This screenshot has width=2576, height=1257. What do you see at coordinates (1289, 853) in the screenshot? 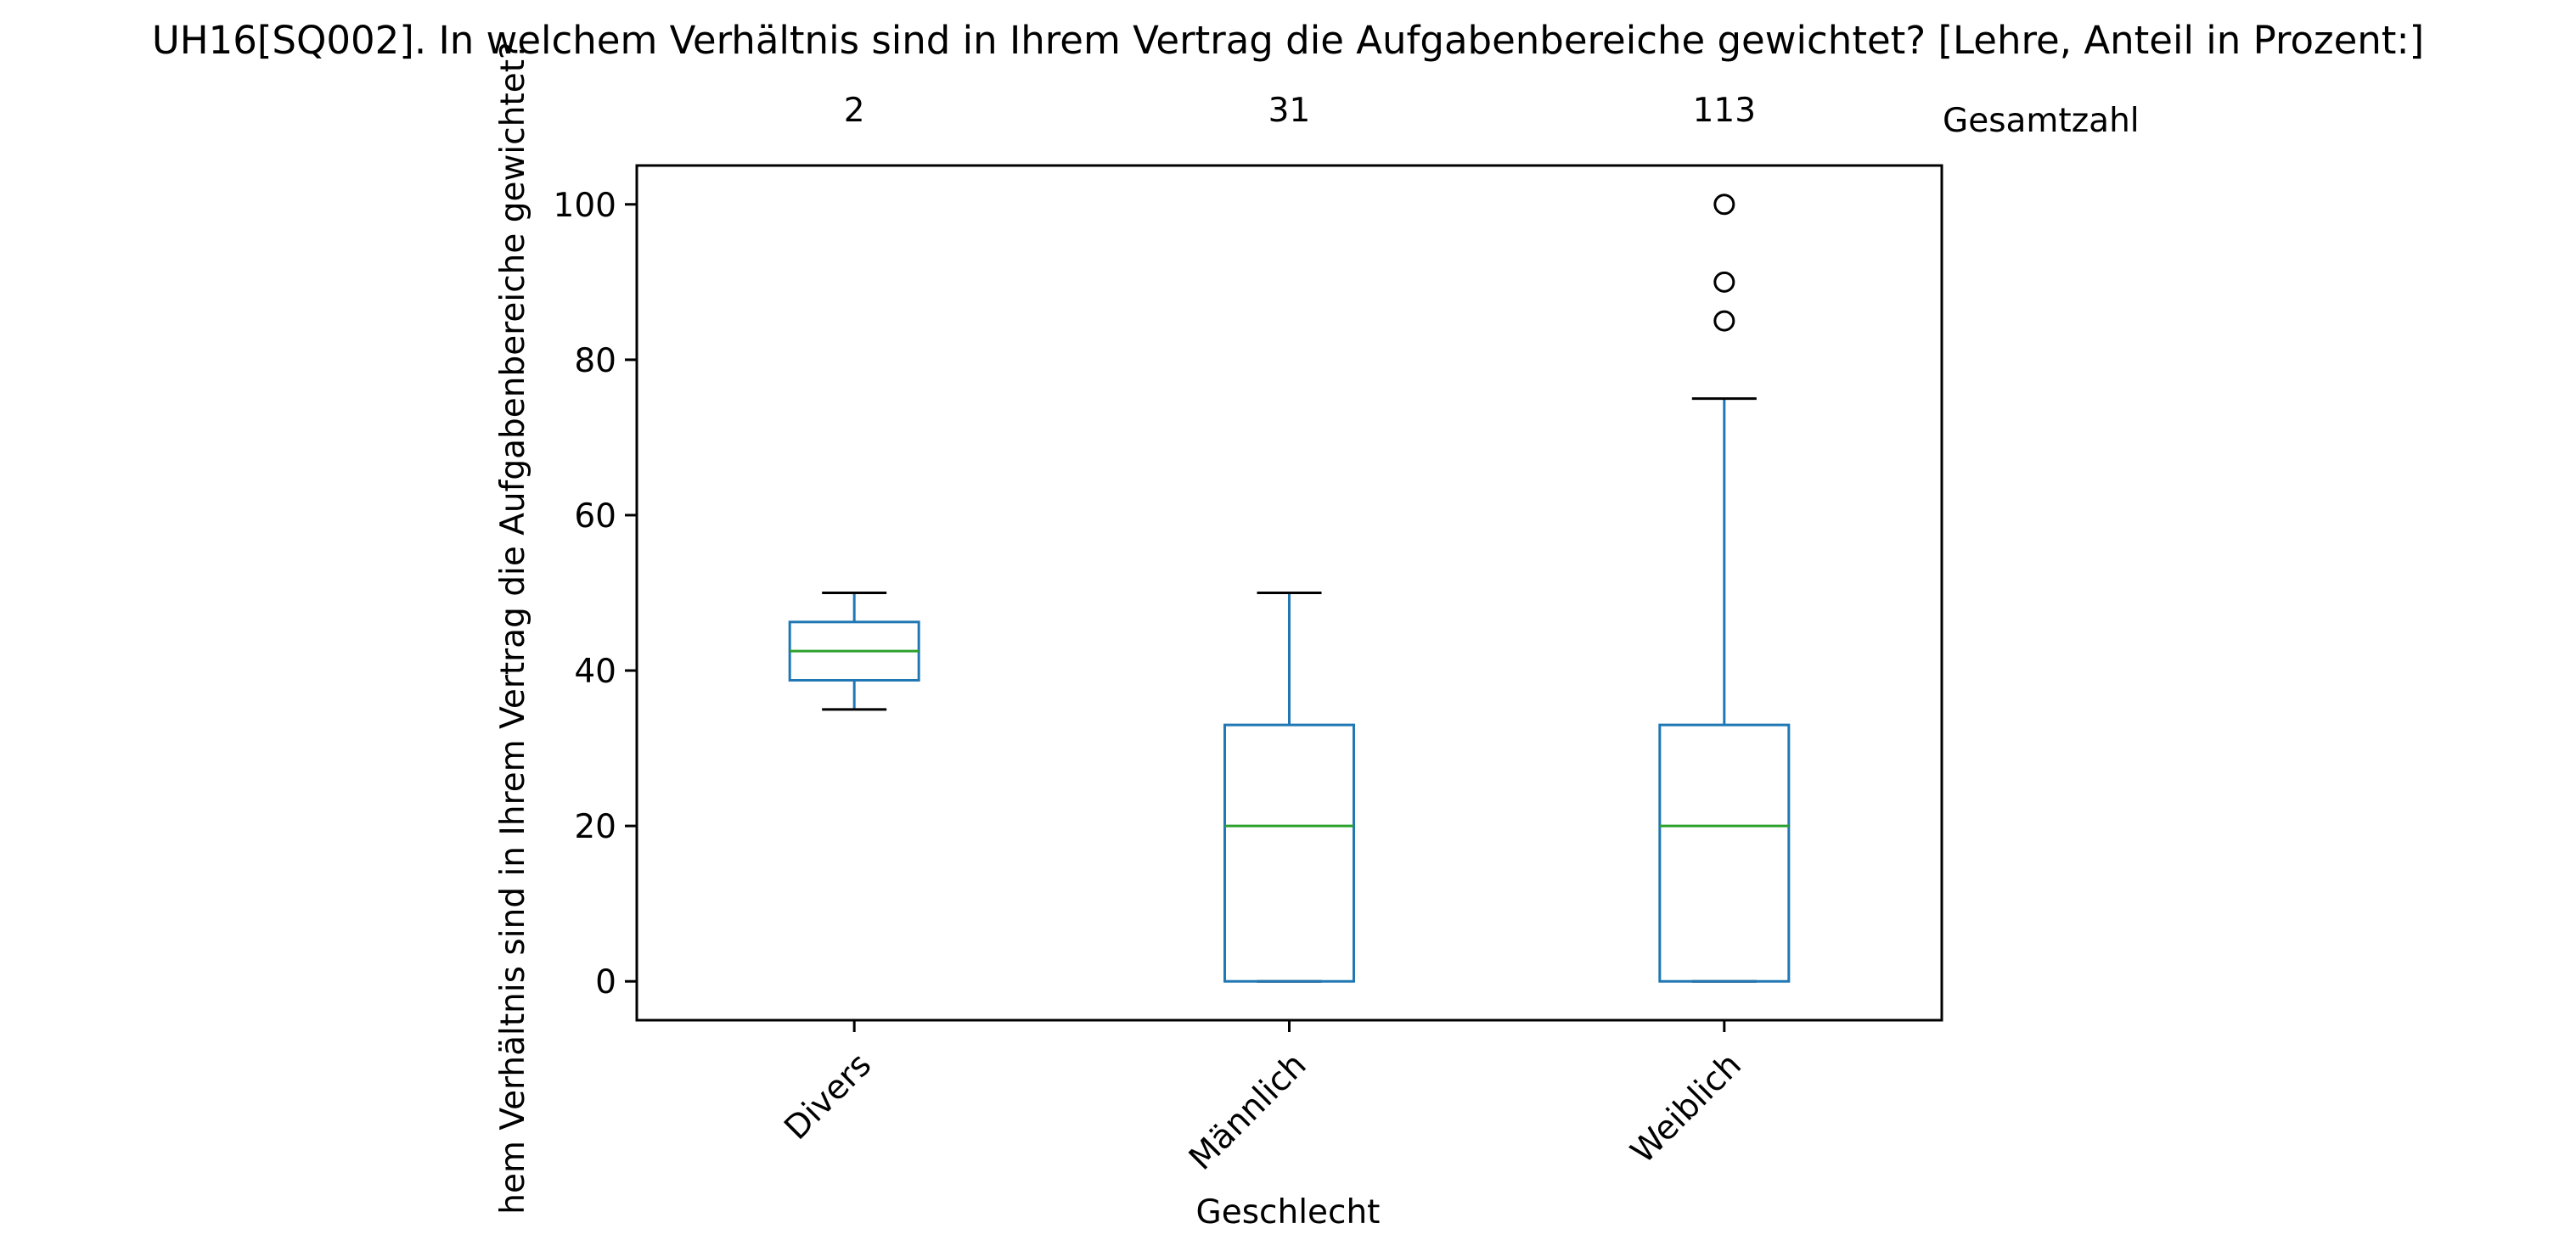
I see `box-männlich` at bounding box center [1289, 853].